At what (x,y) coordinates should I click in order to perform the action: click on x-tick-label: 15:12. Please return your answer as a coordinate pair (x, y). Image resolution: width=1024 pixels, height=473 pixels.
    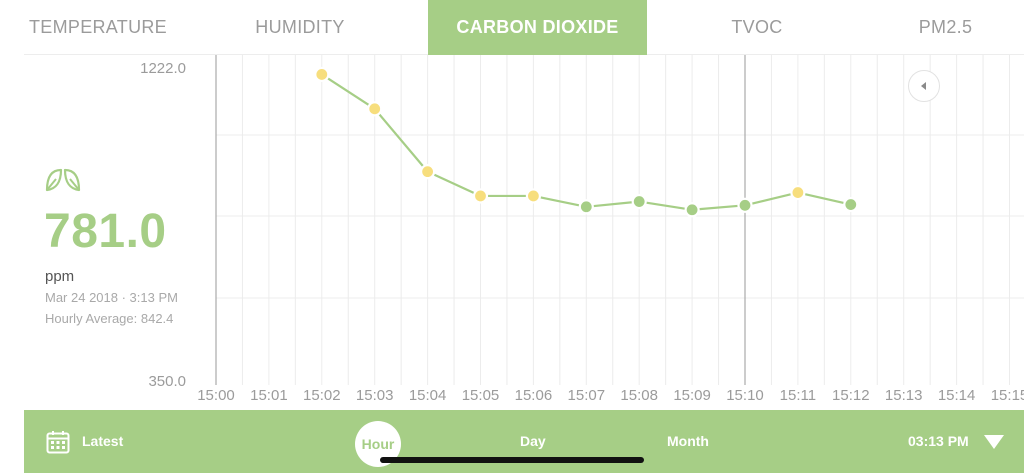
    Looking at the image, I should click on (851, 395).